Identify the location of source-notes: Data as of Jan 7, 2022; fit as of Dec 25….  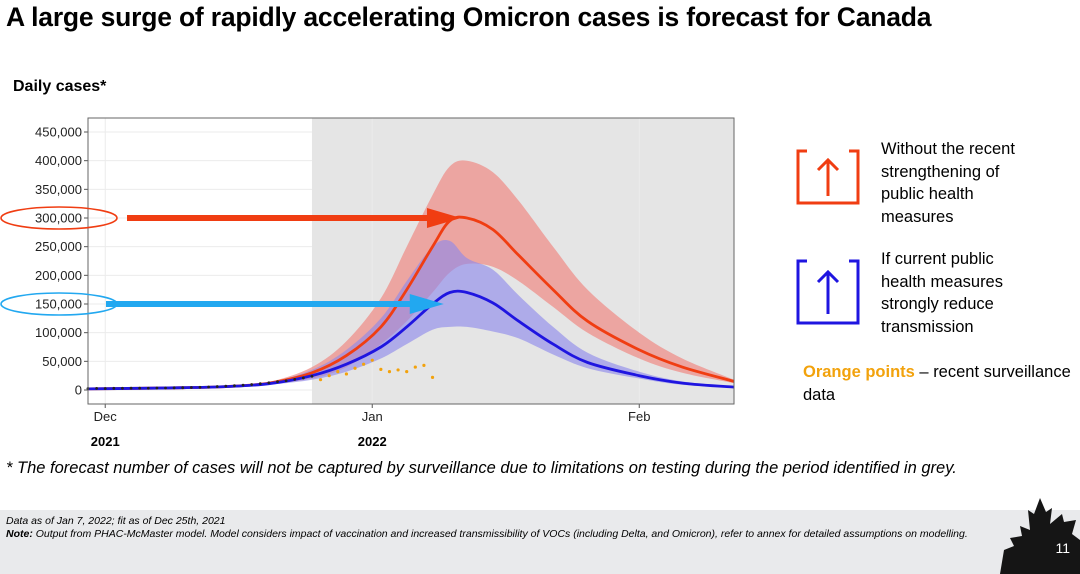
(501, 528).